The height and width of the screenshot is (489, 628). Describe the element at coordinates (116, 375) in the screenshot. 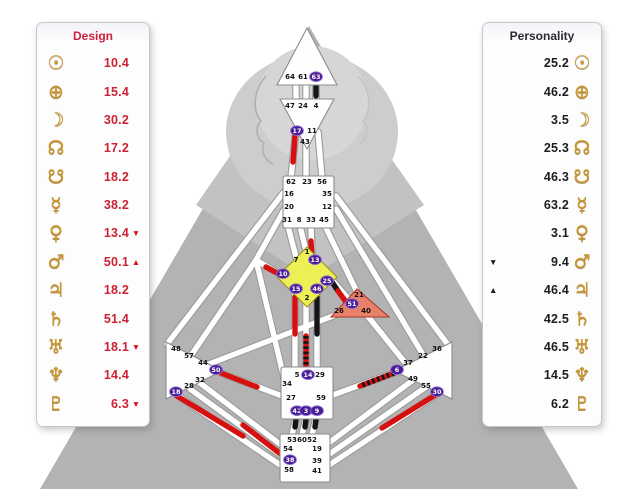

I see `planet-value: 14.4` at that location.